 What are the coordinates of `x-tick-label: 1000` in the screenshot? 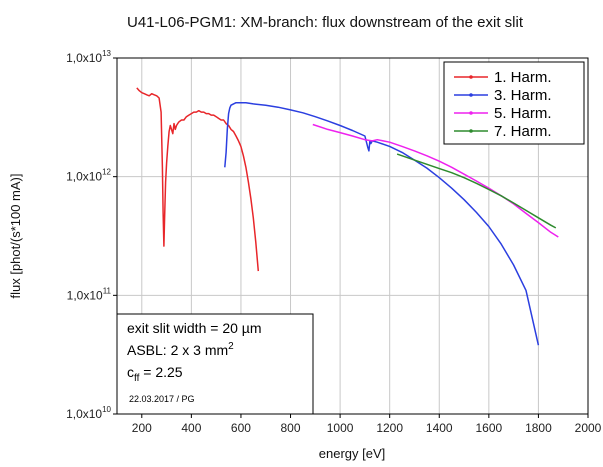 It's located at (340, 428).